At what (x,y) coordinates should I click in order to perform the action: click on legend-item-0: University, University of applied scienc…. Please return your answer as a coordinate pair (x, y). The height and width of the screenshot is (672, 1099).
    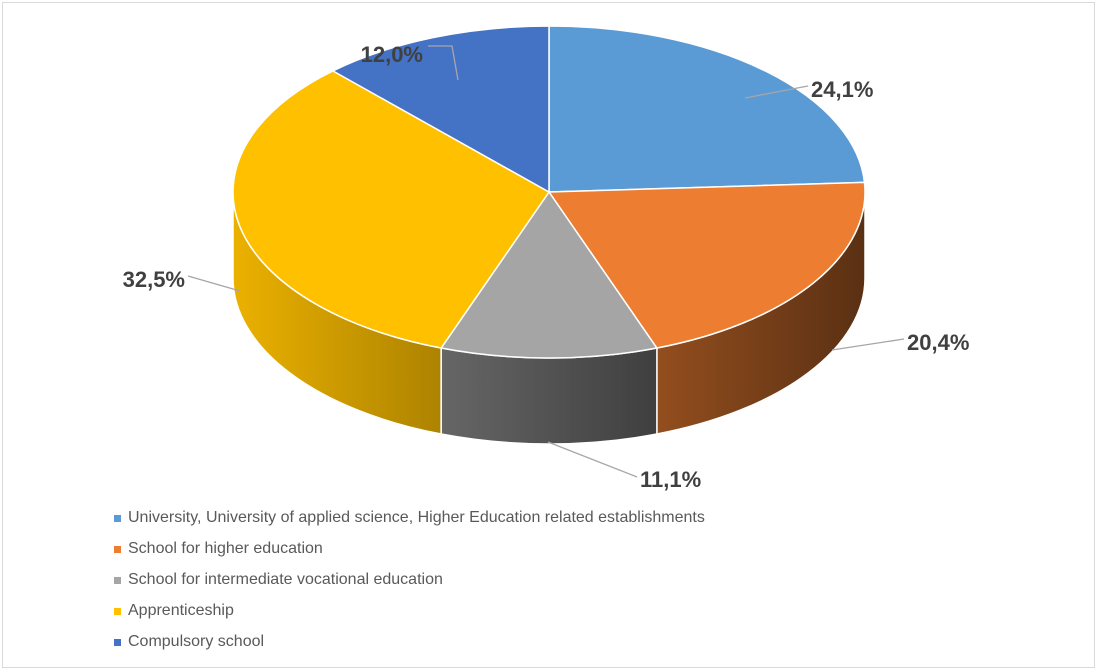
    Looking at the image, I should click on (409, 524).